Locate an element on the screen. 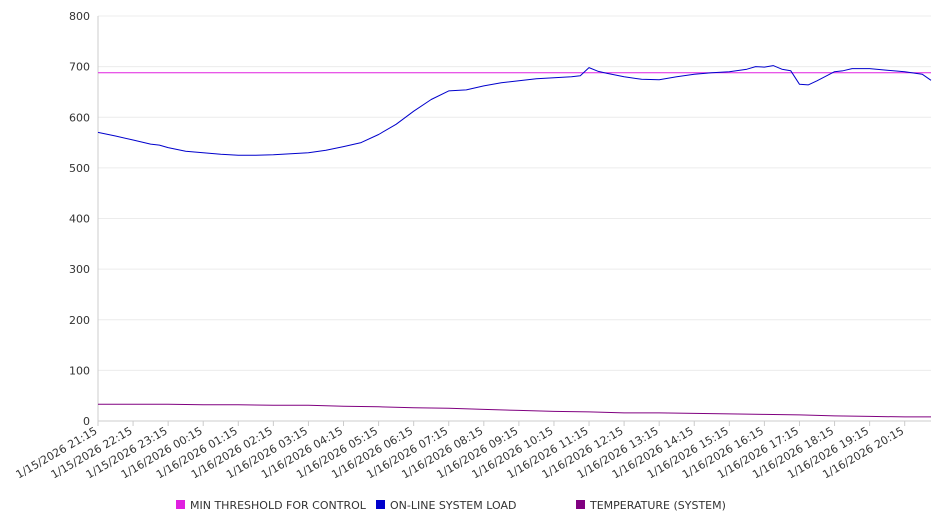 The width and height of the screenshot is (946, 526). y-tick-label: 500 is located at coordinates (79, 168).